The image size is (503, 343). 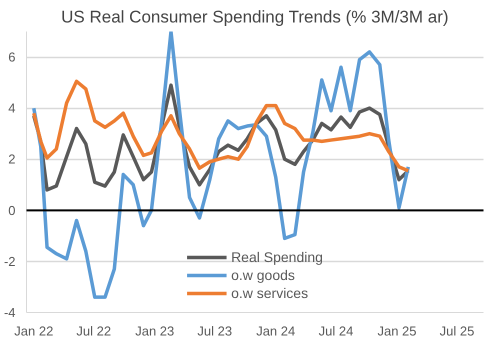 I want to click on x-tick-label: Jan 24, so click(x=276, y=331).